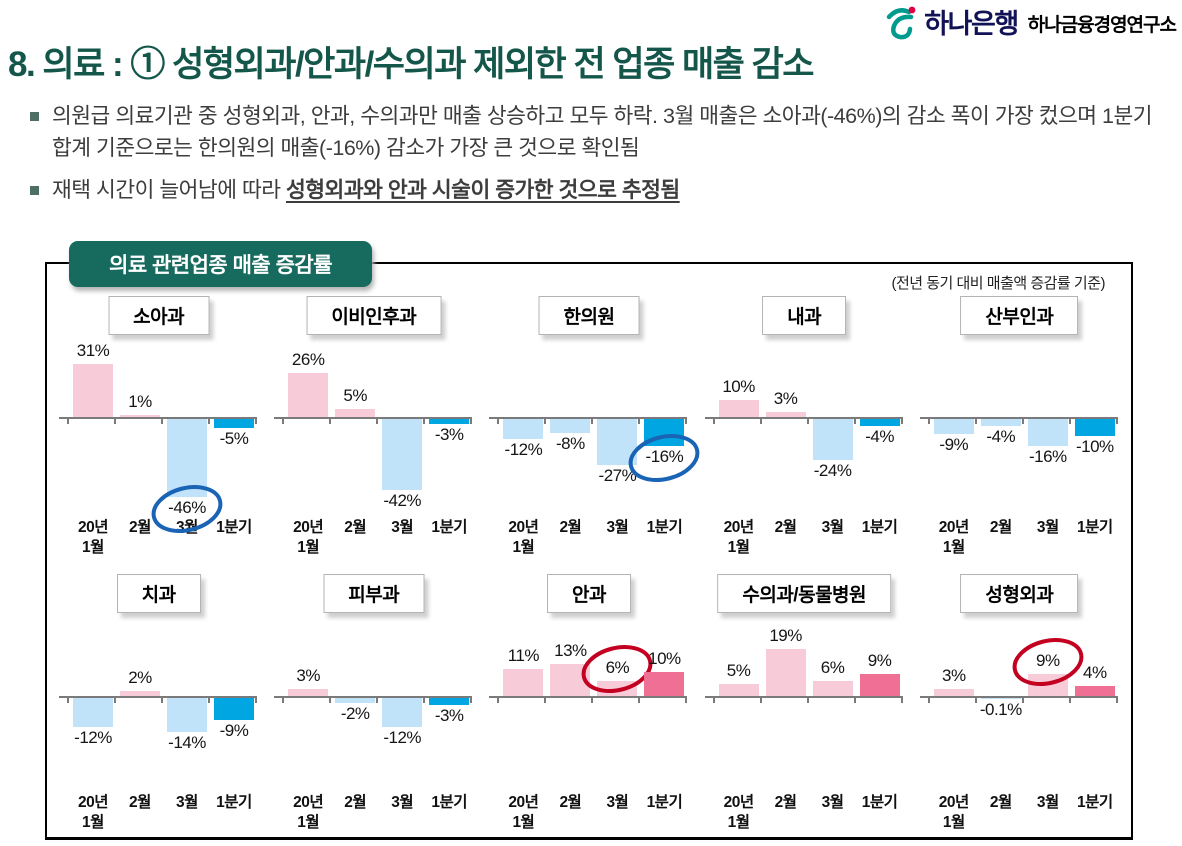 The width and height of the screenshot is (1182, 846). Describe the element at coordinates (169, 189) in the screenshot. I see `bullet-text: 재택 시간이 늘어남에 따라` at that location.